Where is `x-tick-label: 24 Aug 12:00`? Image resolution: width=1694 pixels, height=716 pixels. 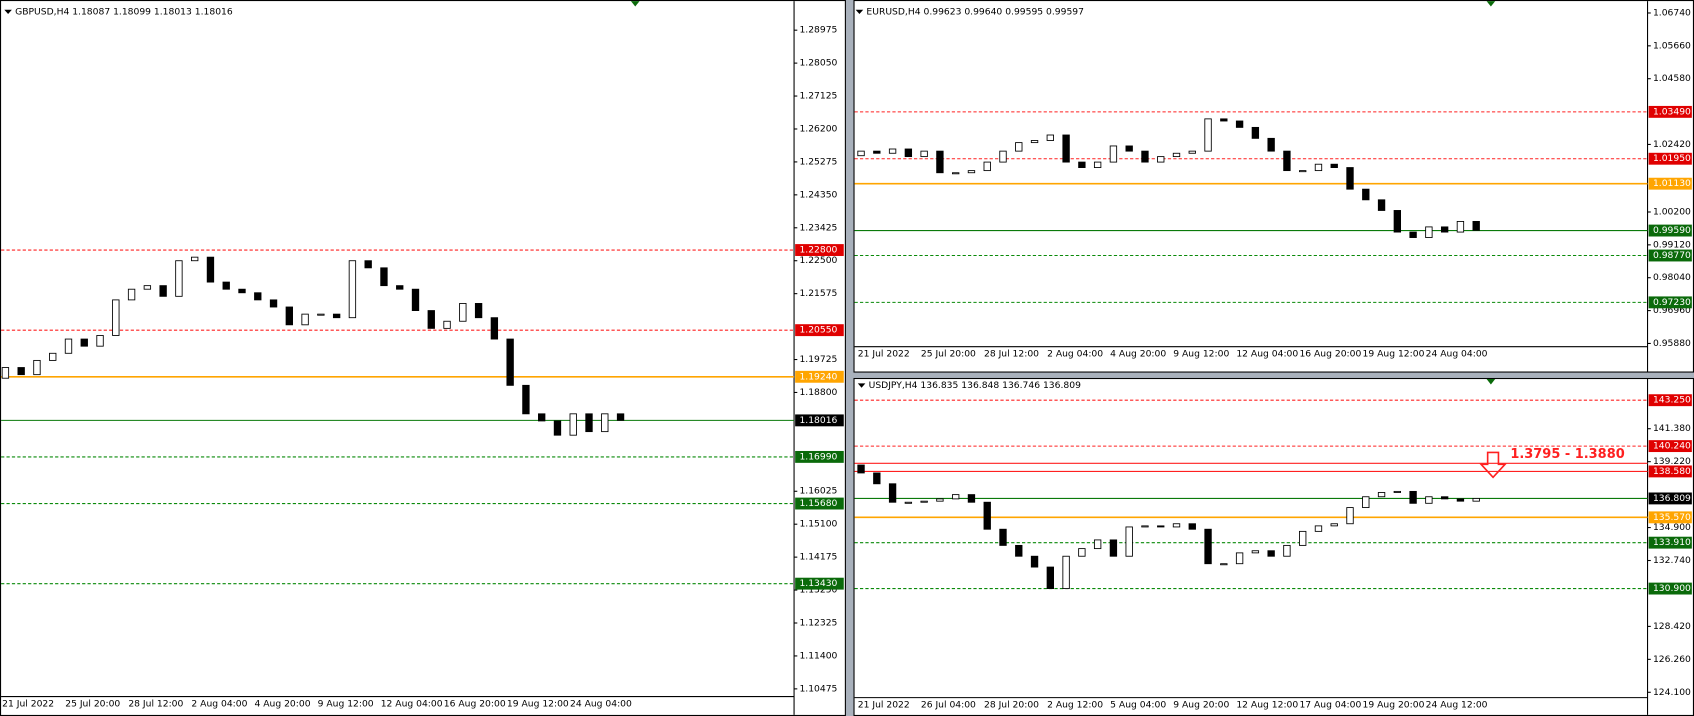
x-tick-label: 24 Aug 12:00 is located at coordinates (1457, 705).